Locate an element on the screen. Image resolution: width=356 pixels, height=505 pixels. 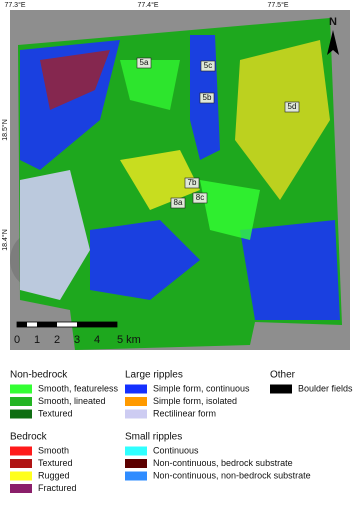
legend-title: Large ripples is located at coordinates (154, 375).